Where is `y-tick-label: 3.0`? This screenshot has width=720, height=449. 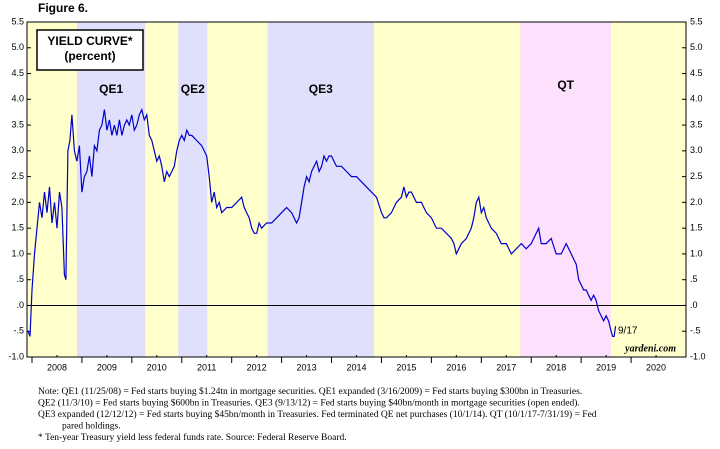 y-tick-label: 3.0 is located at coordinates (17, 150).